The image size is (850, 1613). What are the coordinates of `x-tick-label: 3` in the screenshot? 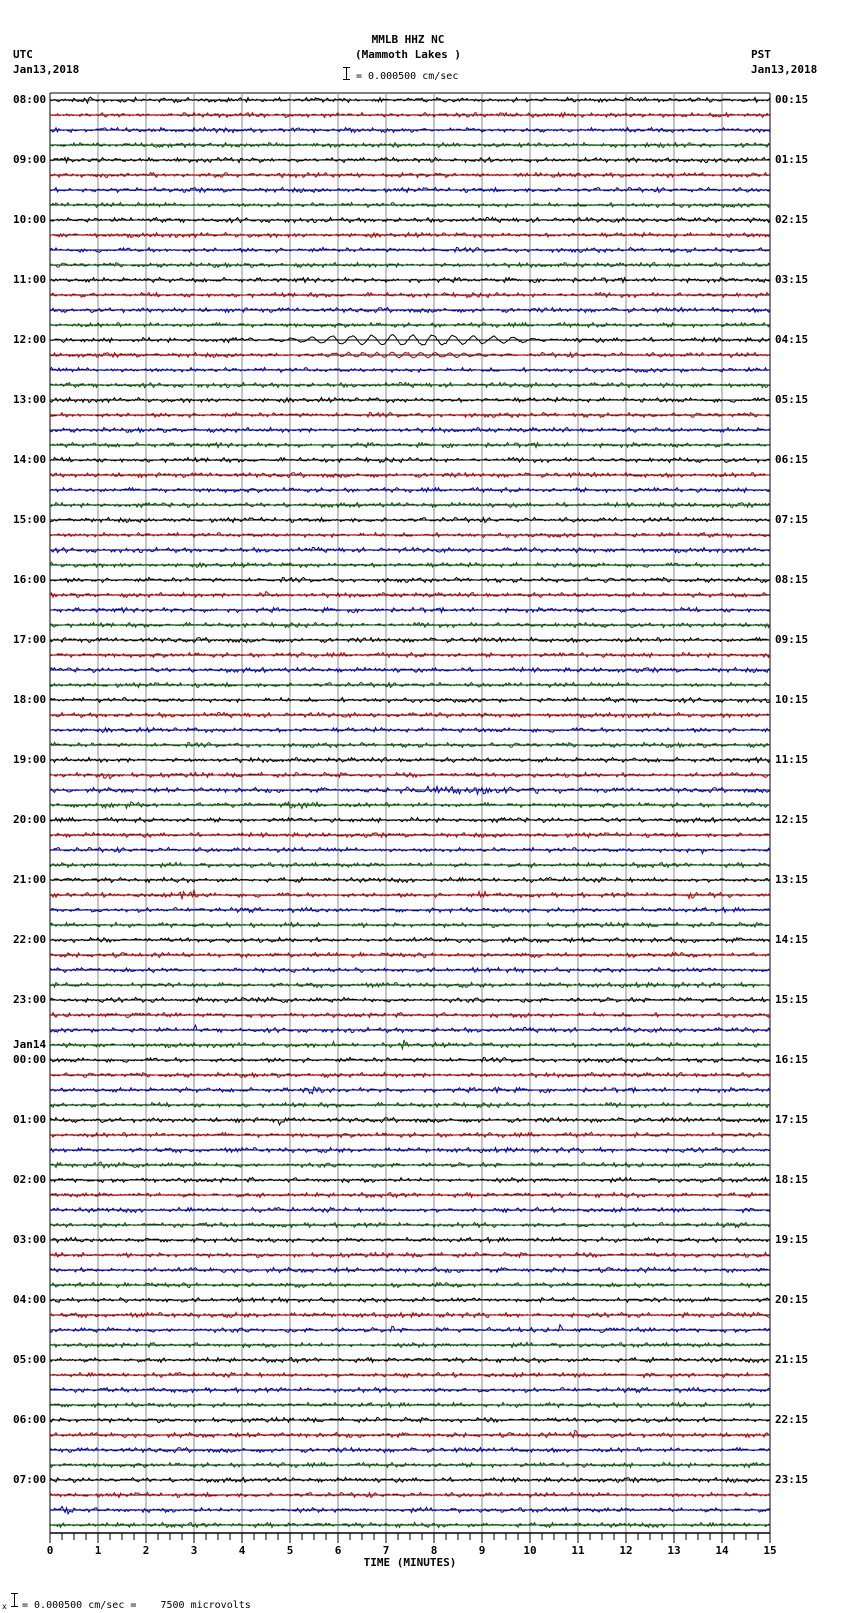 It's located at (194, 1550).